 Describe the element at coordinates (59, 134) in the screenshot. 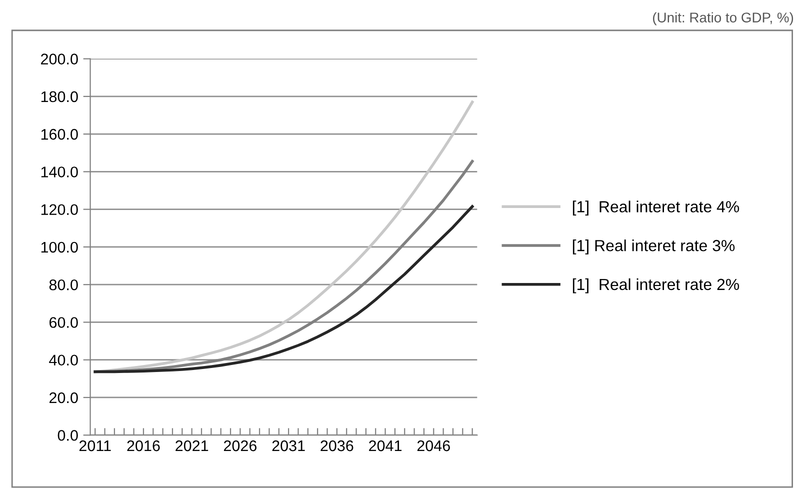

I see `y-tick-label: 160.0` at that location.